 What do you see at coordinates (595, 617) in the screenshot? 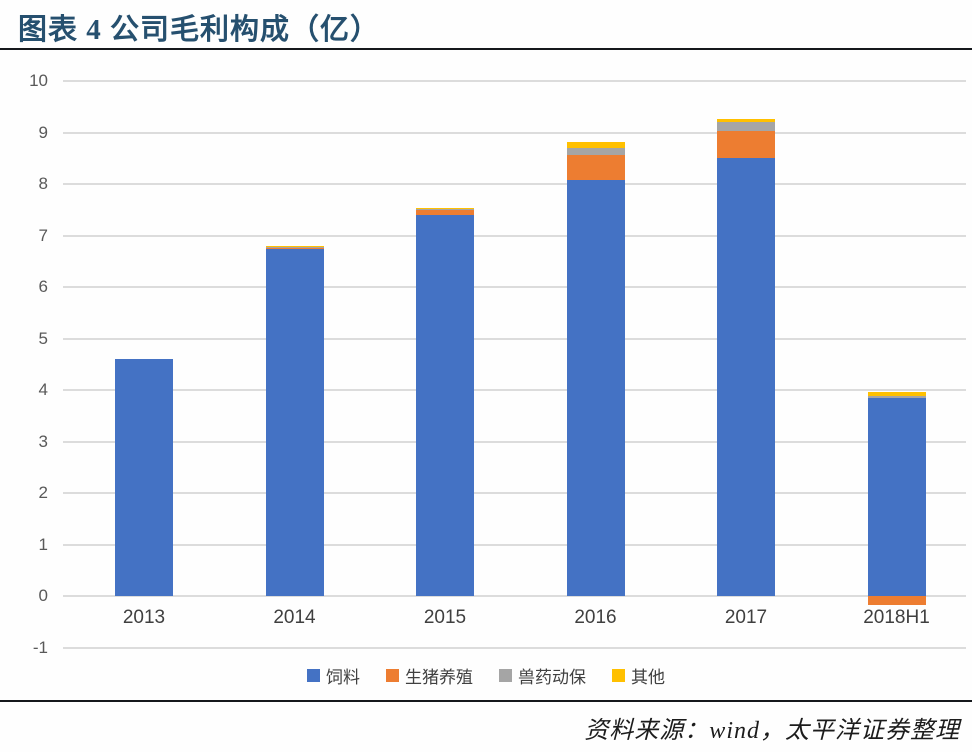
I see `x-axis-category-label: 2016` at bounding box center [595, 617].